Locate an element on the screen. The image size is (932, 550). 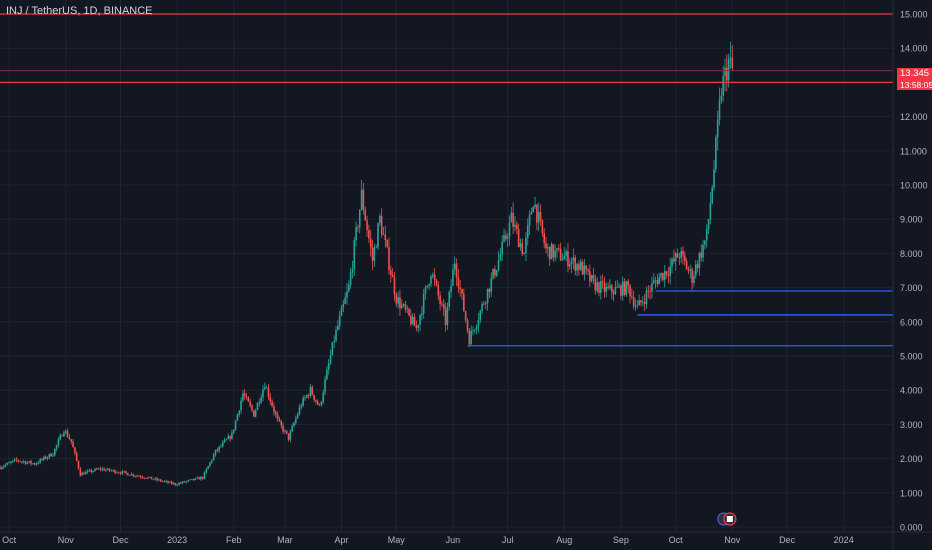
x-tick-label: Oct is located at coordinates (9, 540).